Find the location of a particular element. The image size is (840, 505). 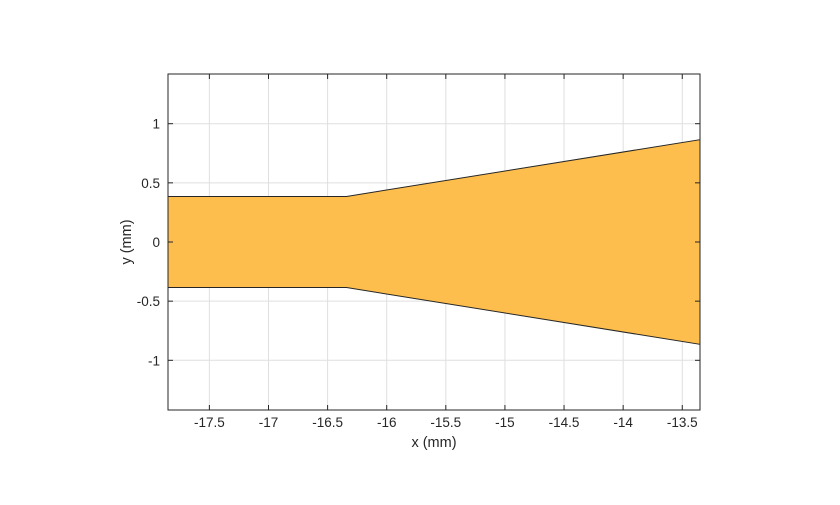

y-tick-label: -1 is located at coordinates (154, 360).